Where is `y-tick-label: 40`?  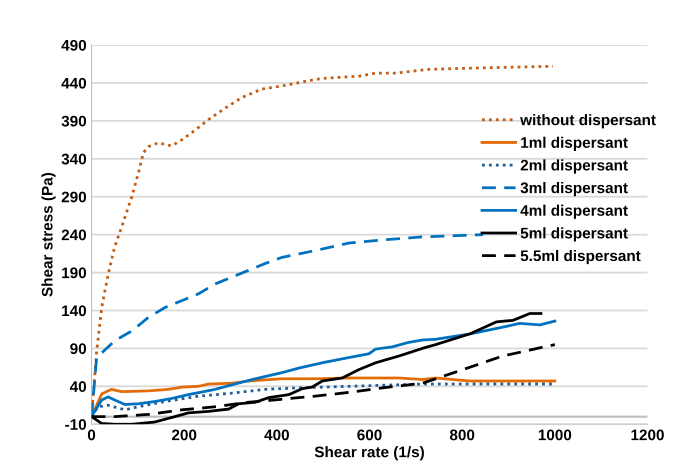
y-tick-label: 40 is located at coordinates (78, 386).